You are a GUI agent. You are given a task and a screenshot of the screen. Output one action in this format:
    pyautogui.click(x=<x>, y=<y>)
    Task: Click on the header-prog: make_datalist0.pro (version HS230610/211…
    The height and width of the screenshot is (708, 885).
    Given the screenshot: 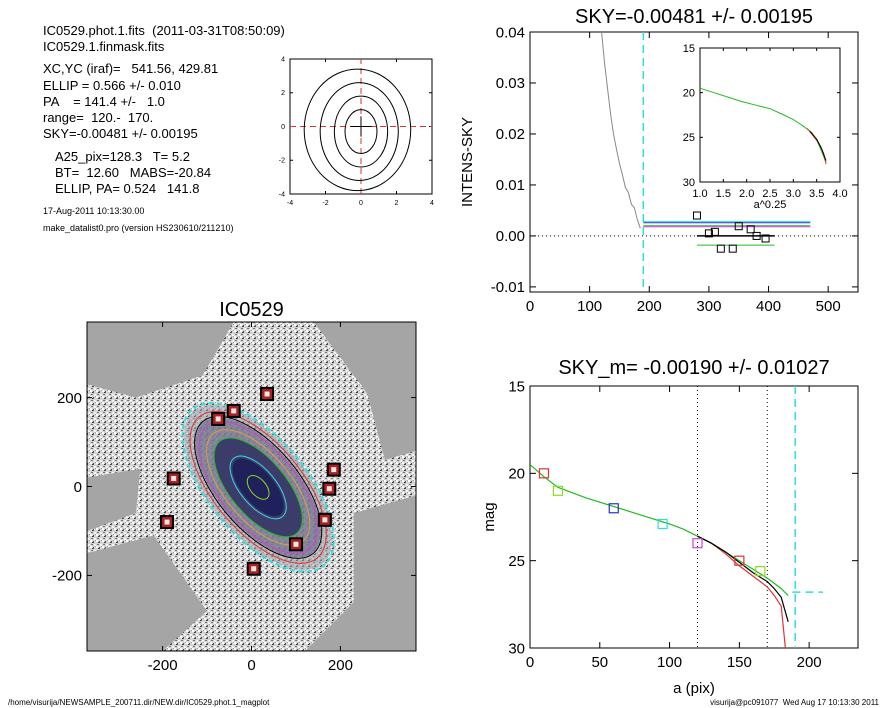 What is the action you would take?
    pyautogui.click(x=138, y=228)
    